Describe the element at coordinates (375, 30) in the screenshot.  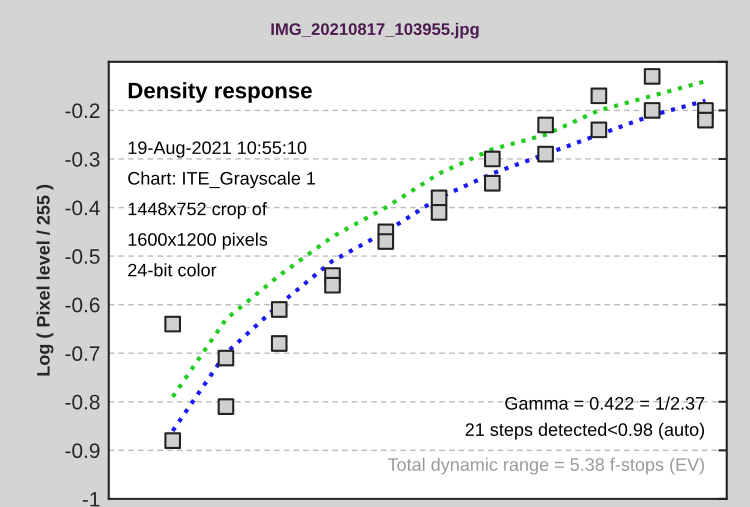
I see `chart-title: IMG_20210817_103955.jpg` at that location.